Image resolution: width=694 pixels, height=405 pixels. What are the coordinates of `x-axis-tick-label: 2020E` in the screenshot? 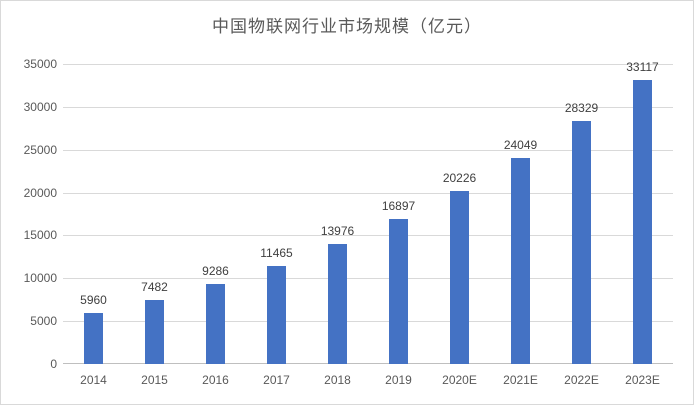 It's located at (459, 380).